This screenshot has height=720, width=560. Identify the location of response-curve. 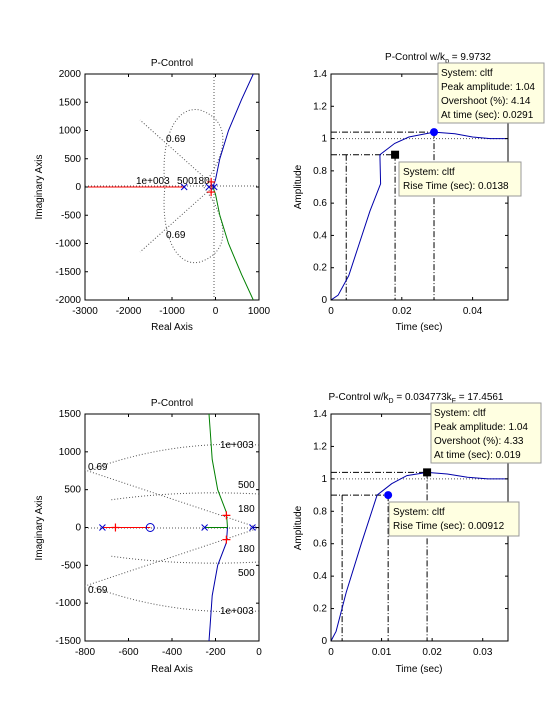
(419, 215).